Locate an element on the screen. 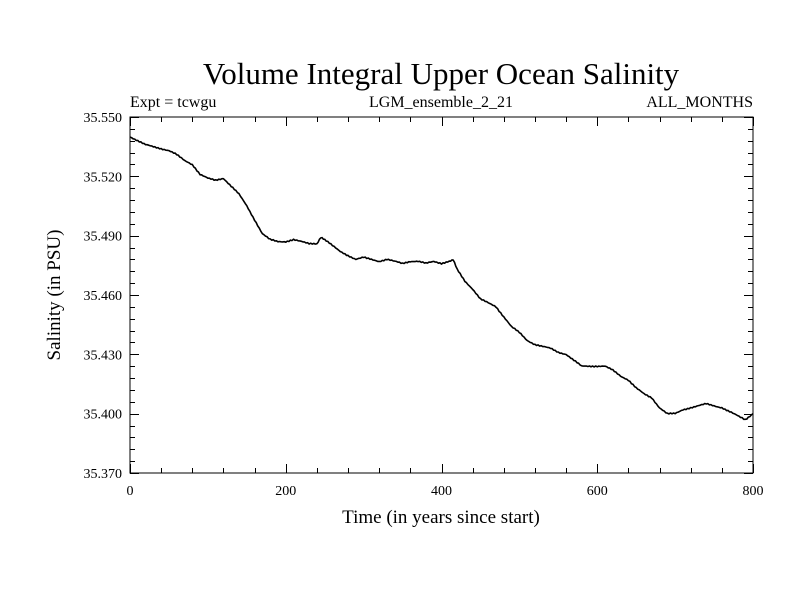 This screenshot has height=600, width=800. y-tick-label: 35.430 is located at coordinates (103, 355).